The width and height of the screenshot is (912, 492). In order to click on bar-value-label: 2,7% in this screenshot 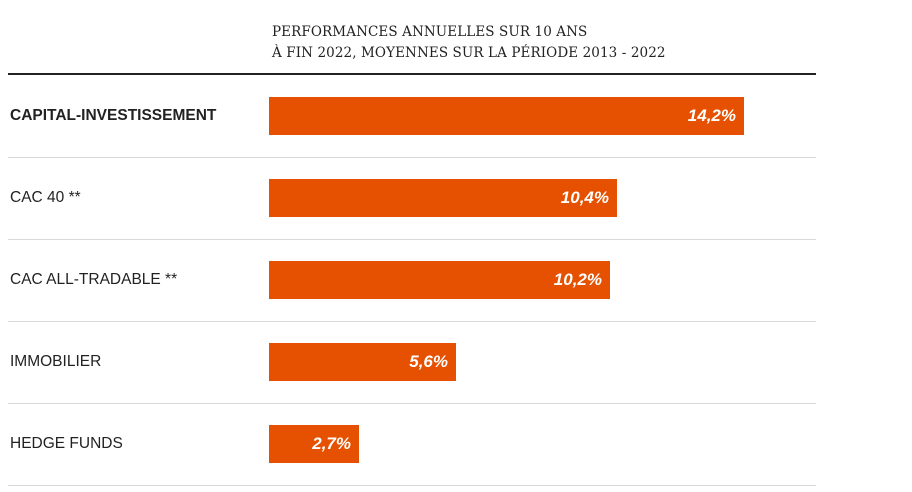, I will do `click(331, 443)`.